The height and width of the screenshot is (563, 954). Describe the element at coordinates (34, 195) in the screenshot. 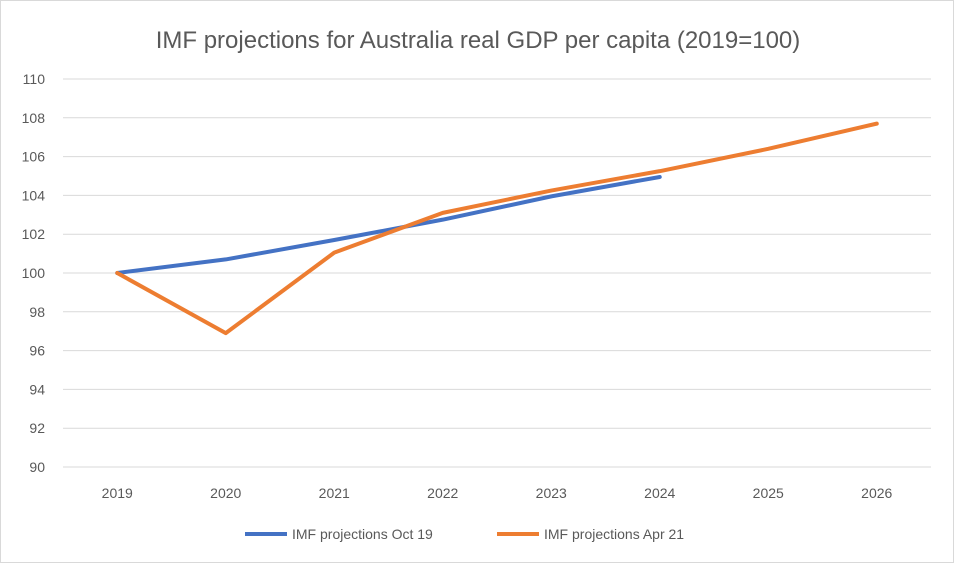

I see `y-tick-label: 104` at that location.